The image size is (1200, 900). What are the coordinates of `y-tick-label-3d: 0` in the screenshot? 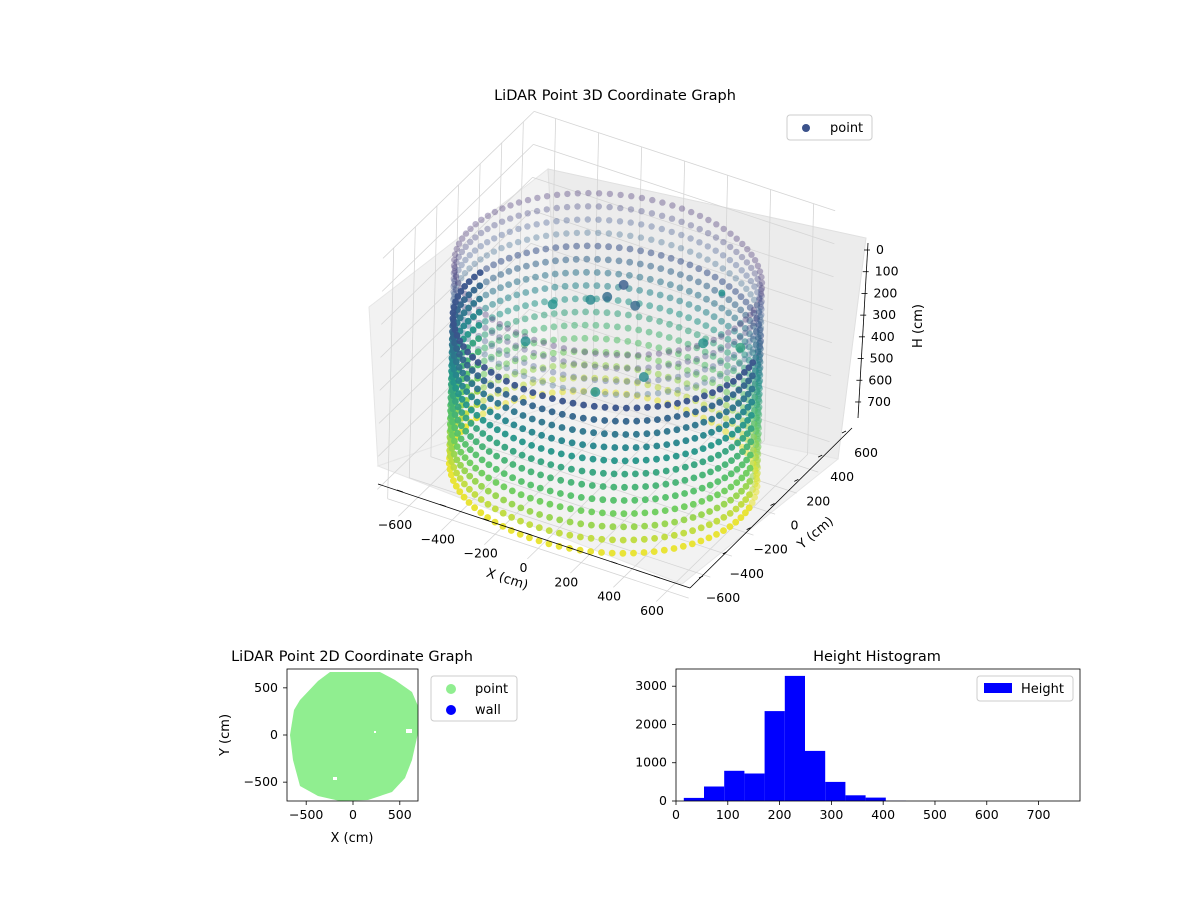 It's located at (795, 525).